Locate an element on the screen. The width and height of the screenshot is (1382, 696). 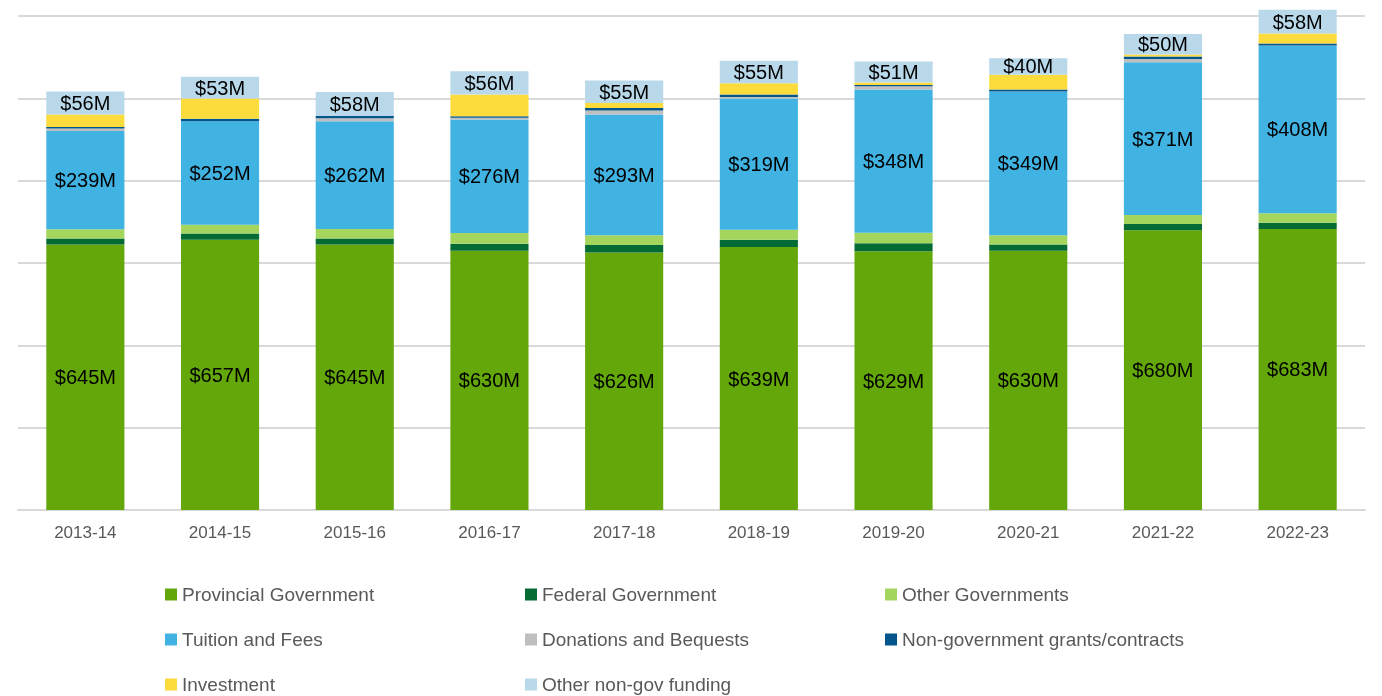
data-label: $50M is located at coordinates (1162, 44).